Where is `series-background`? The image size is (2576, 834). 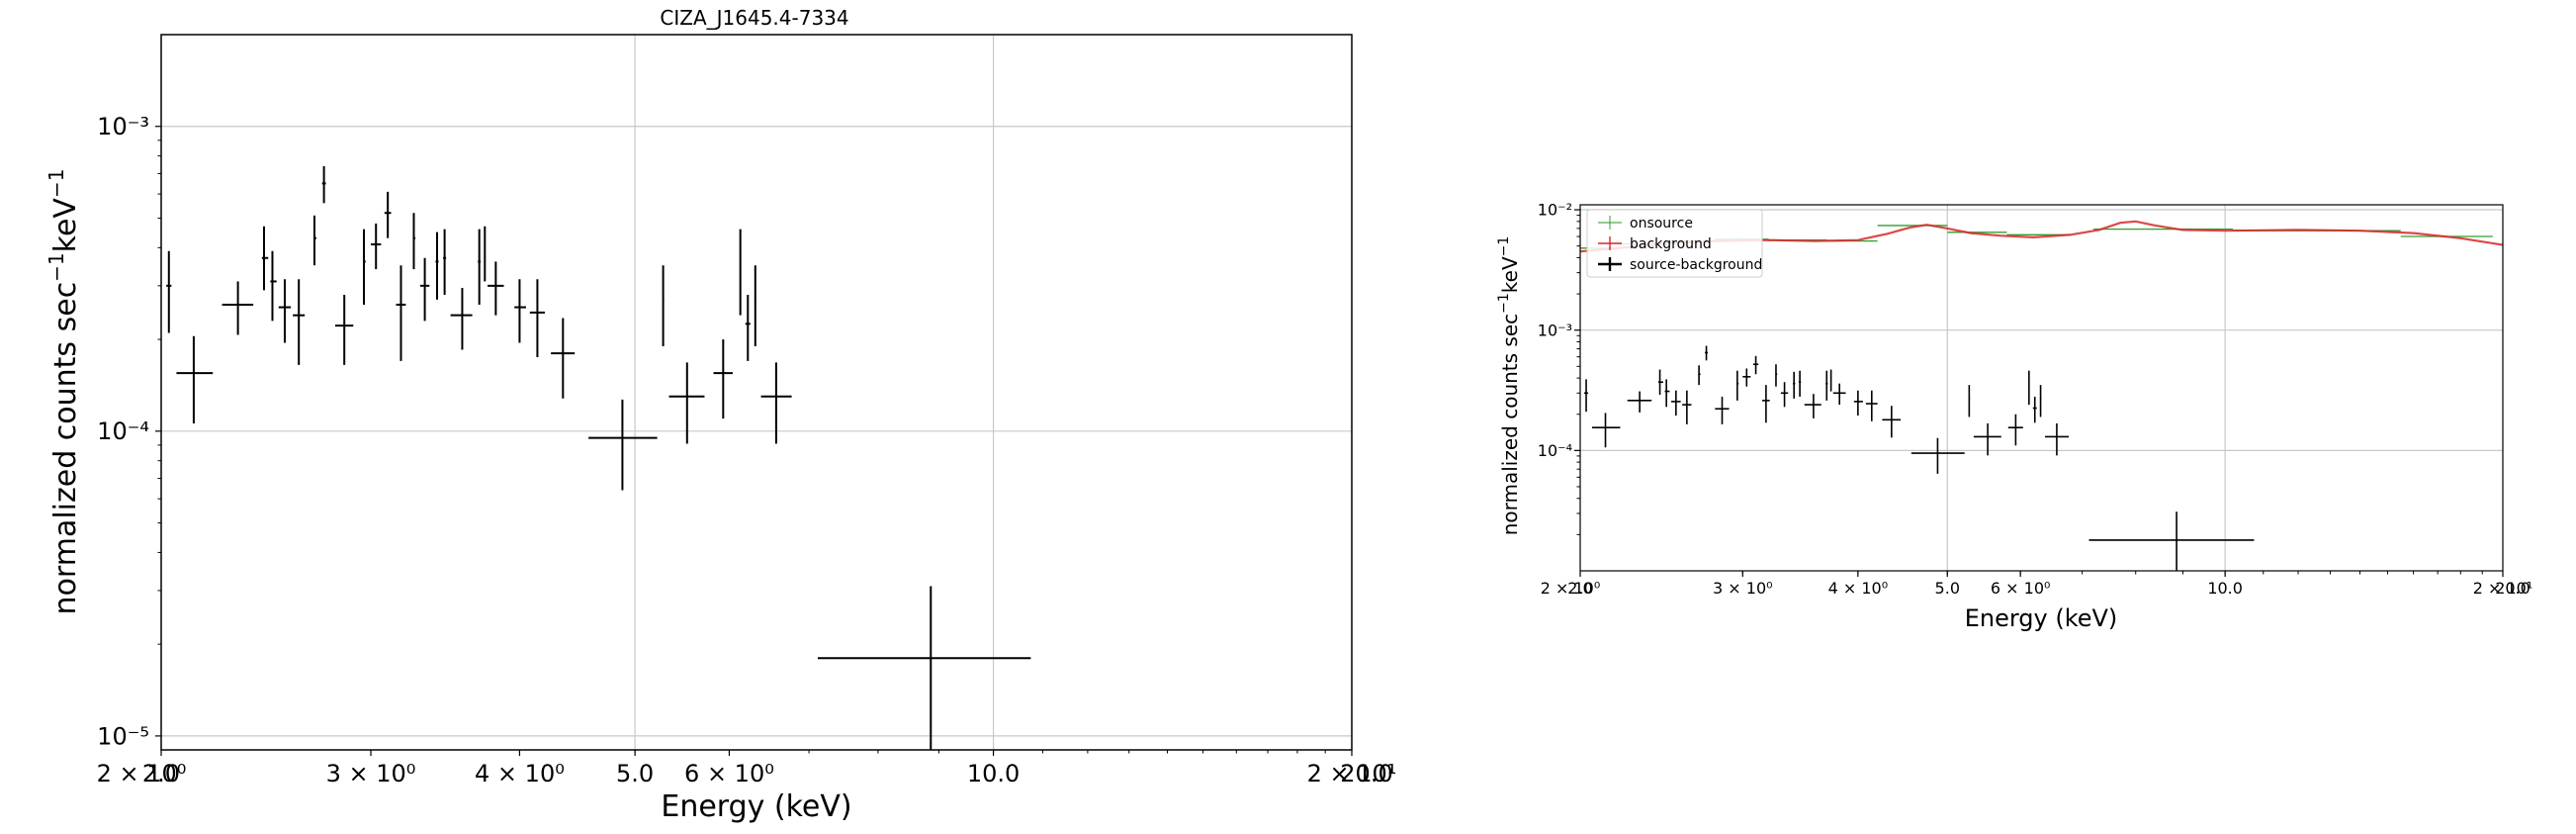
series-background is located at coordinates (2041, 236).